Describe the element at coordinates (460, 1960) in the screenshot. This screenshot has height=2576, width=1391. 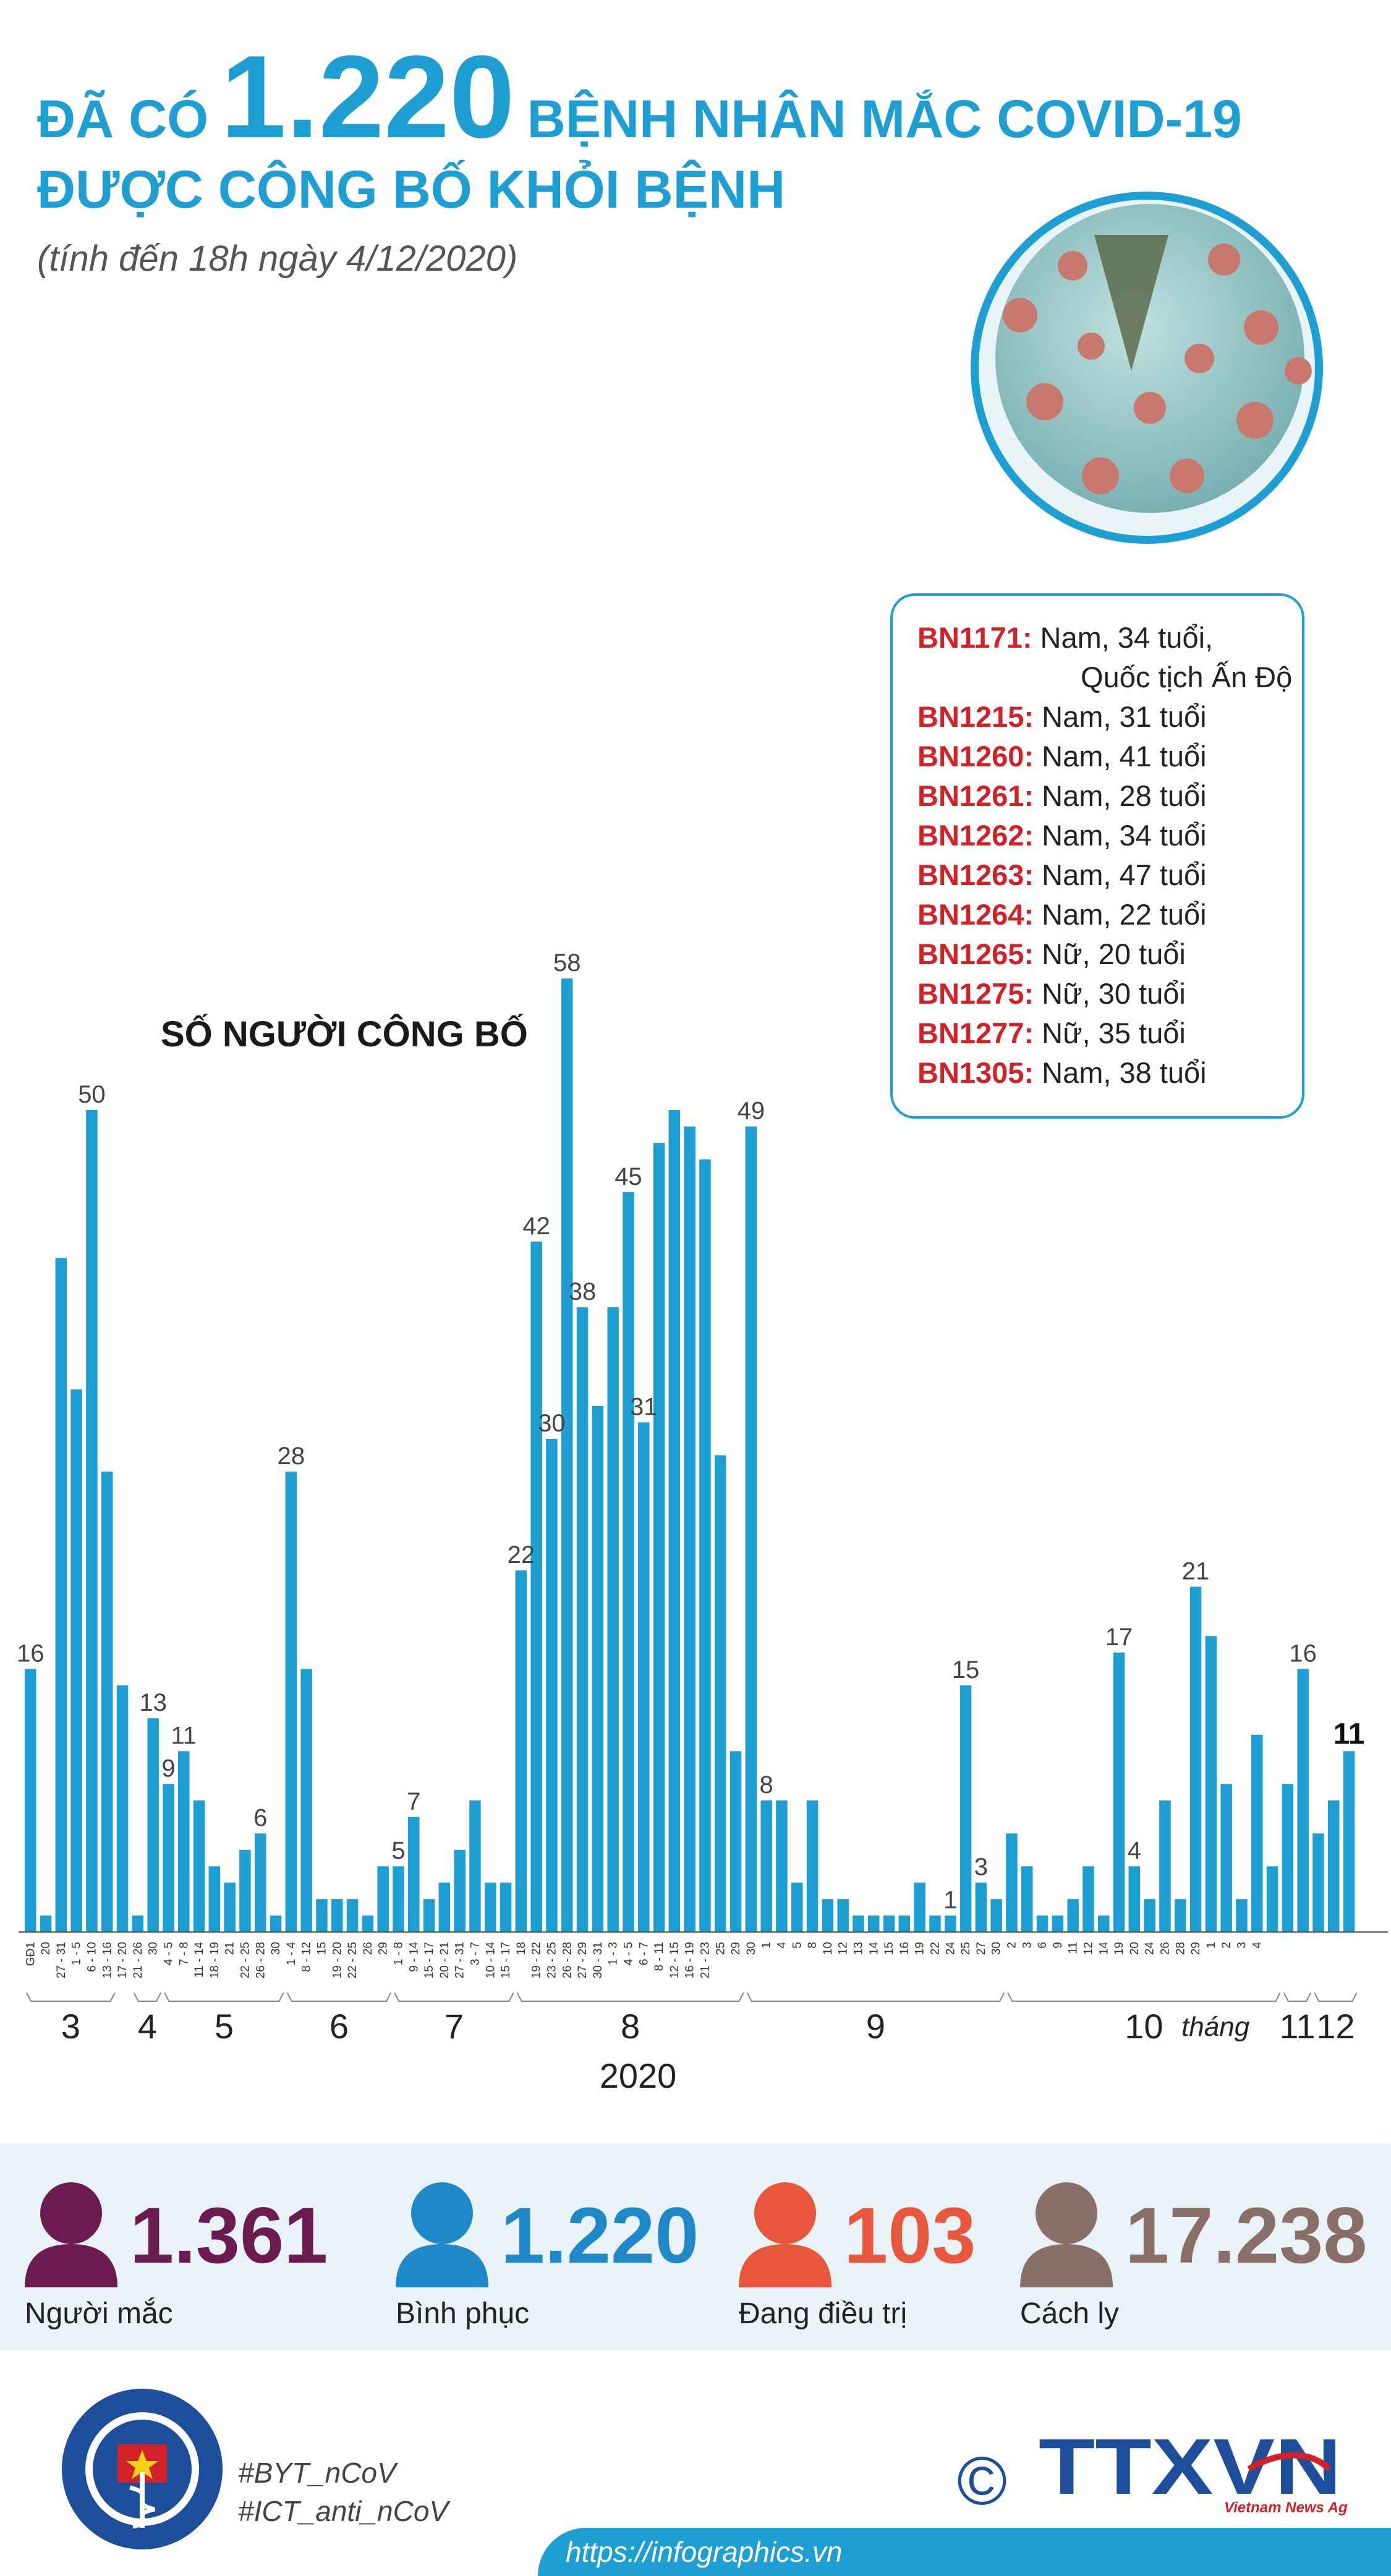
I see `tick-label: 27 - 31` at that location.